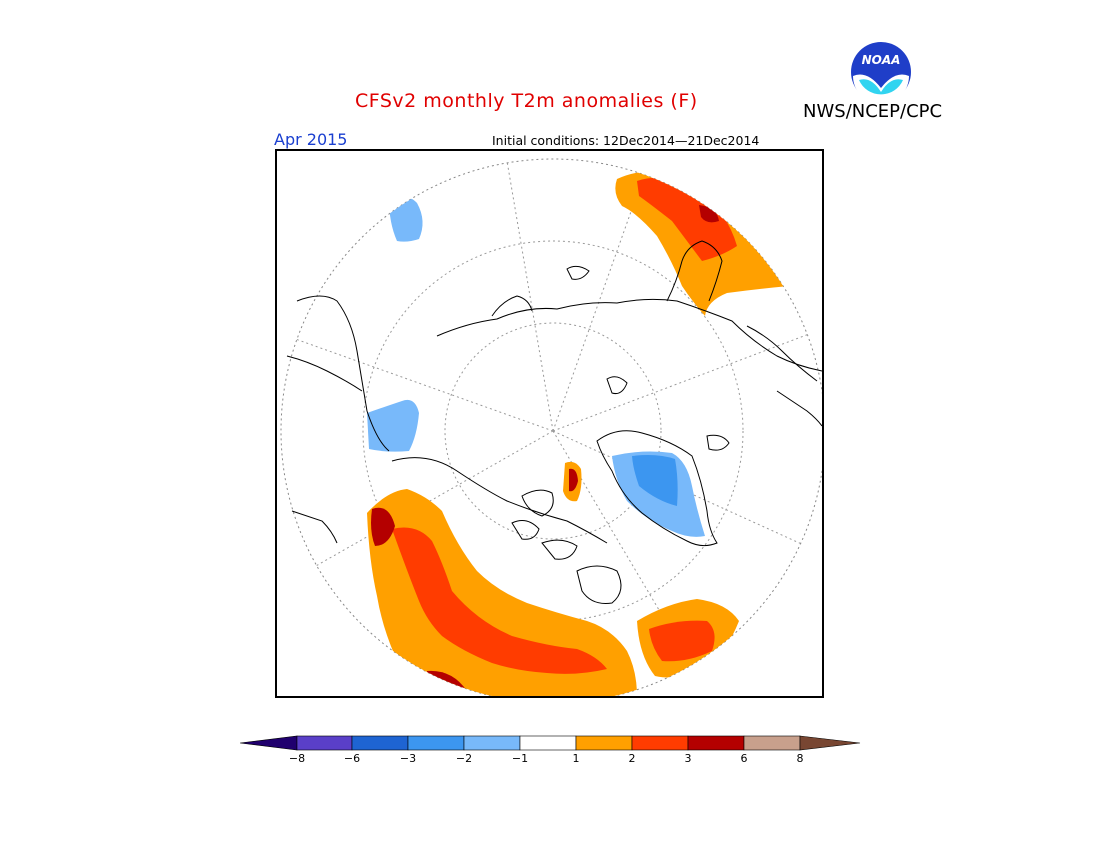 The image size is (1100, 850). What do you see at coordinates (800, 758) in the screenshot?
I see `colorbar-label: 8` at bounding box center [800, 758].